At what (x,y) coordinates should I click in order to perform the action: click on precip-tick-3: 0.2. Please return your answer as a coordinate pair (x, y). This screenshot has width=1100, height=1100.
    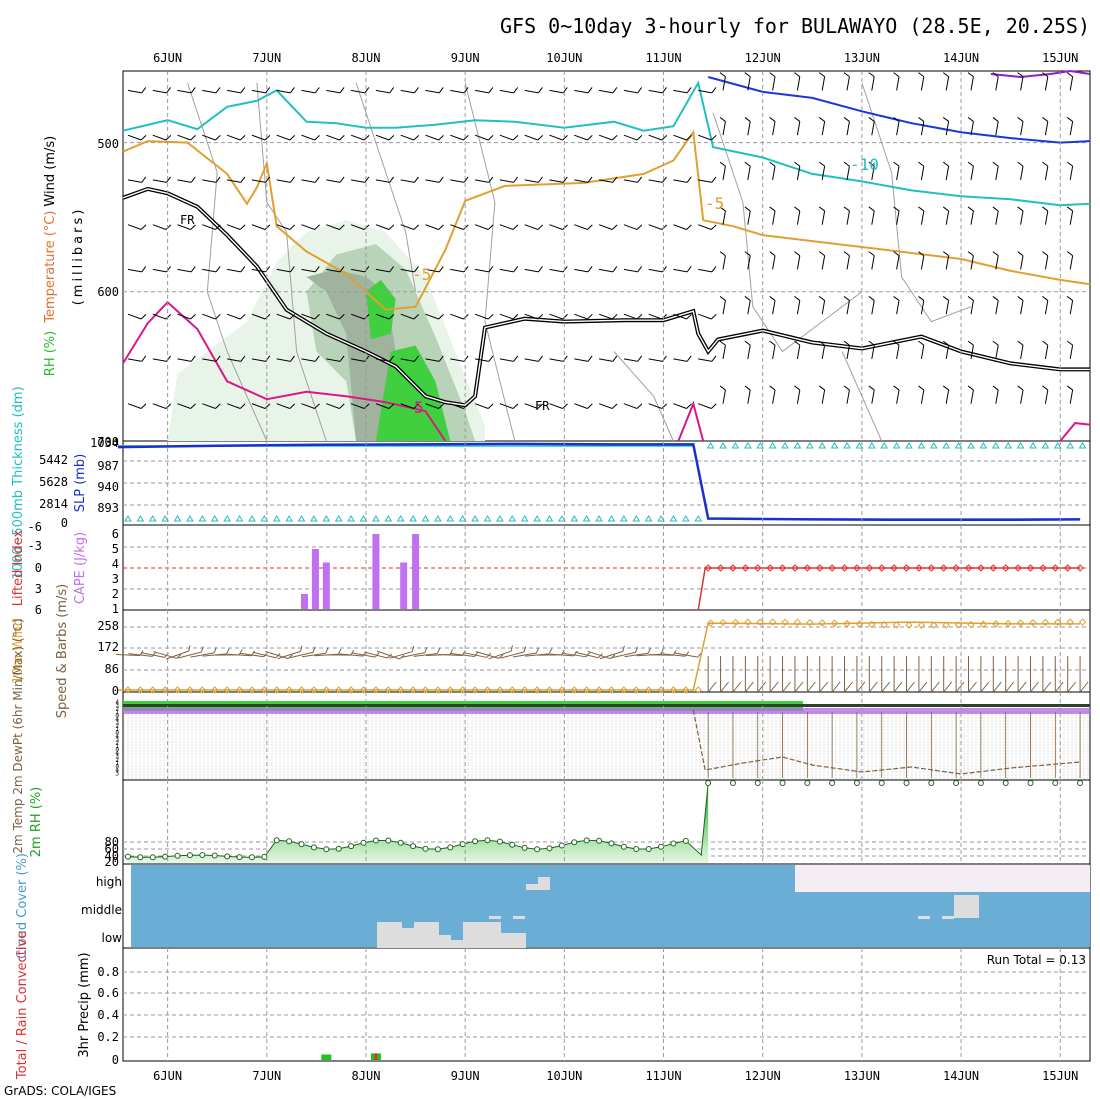
    Looking at the image, I should click on (108, 1037).